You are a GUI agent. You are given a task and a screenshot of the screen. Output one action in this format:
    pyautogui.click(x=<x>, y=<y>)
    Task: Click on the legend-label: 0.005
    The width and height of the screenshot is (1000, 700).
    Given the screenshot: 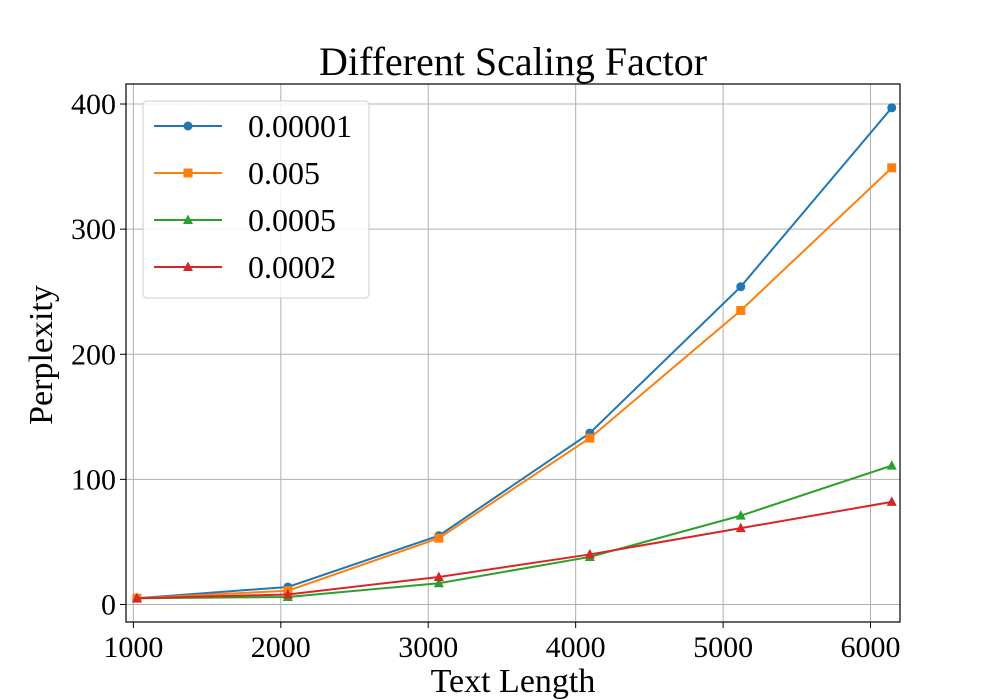 What is the action you would take?
    pyautogui.click(x=284, y=173)
    